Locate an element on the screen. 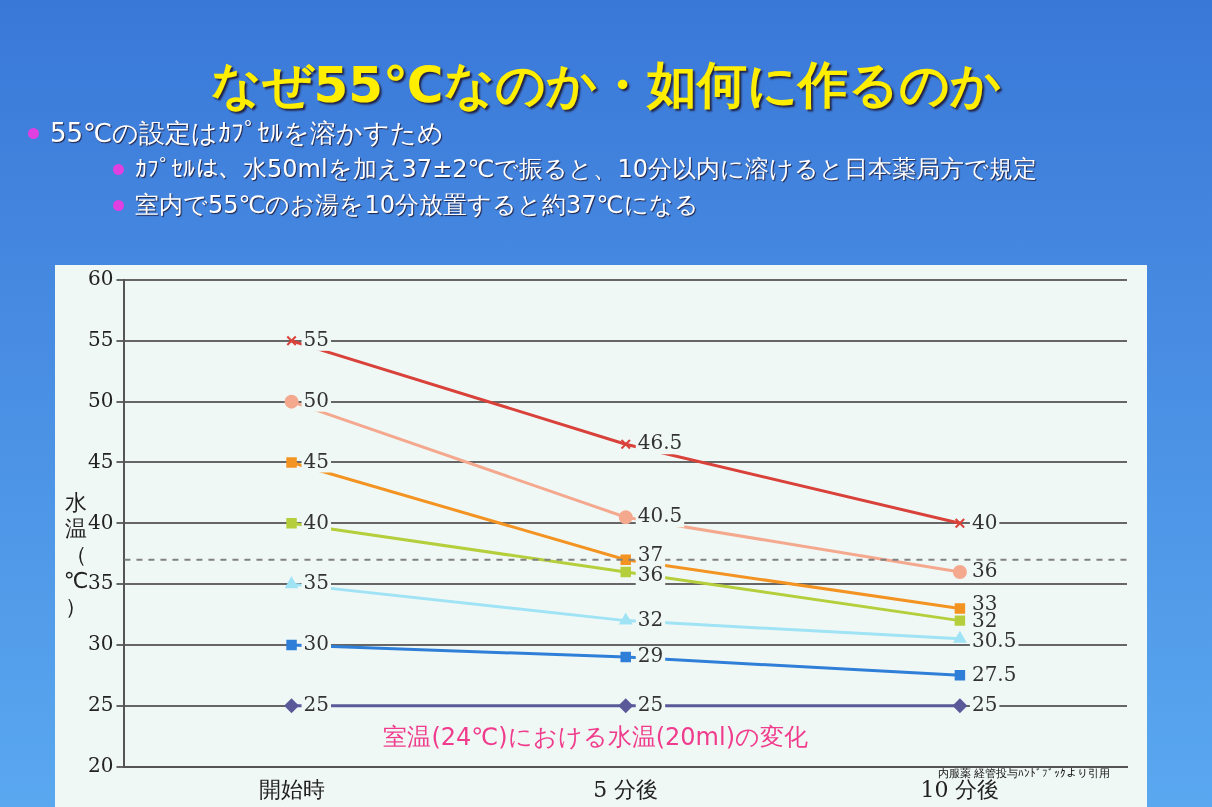 Image resolution: width=1212 pixels, height=807 pixels. y-tick-label: 35 is located at coordinates (101, 582).